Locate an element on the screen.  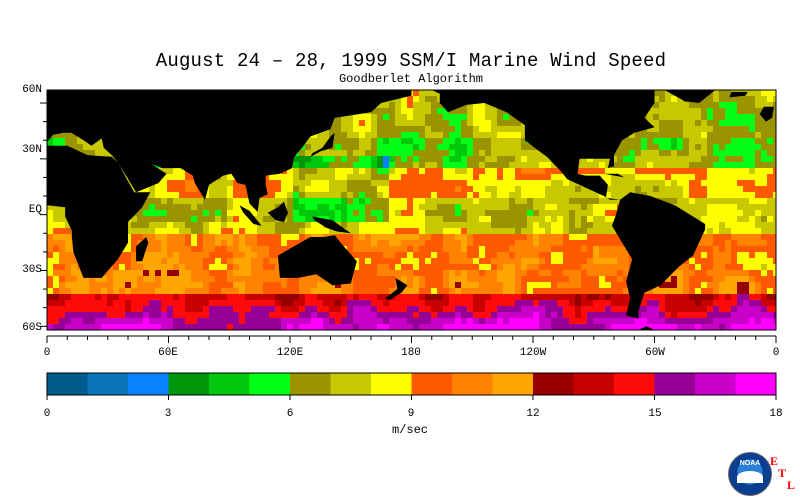
land-africa is located at coordinates (99, 211).